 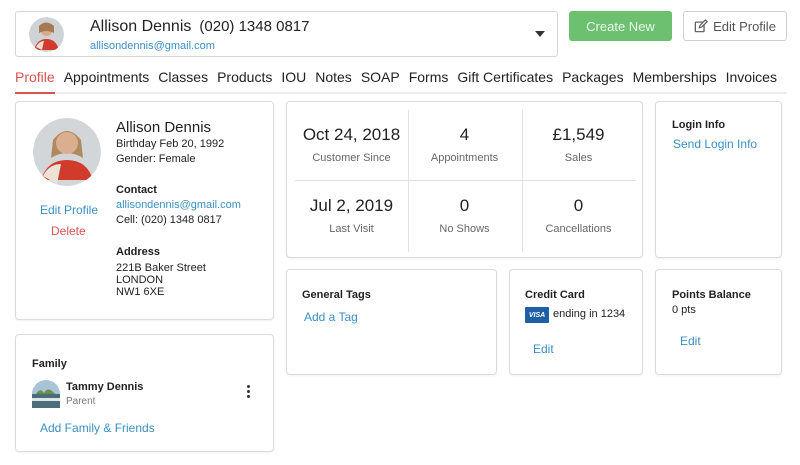 What do you see at coordinates (391, 322) in the screenshot?
I see `general-tags-card: General Tags Add a Tag` at bounding box center [391, 322].